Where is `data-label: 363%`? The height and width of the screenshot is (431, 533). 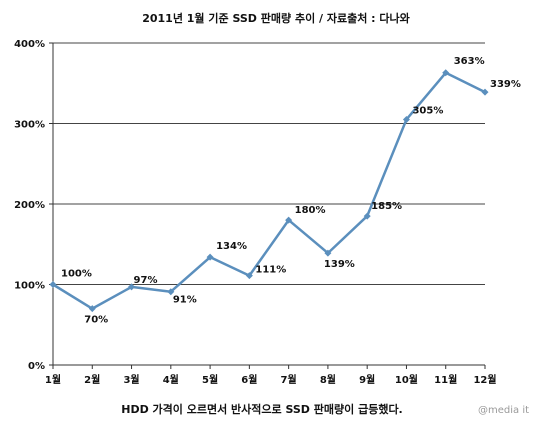 data-label: 363% is located at coordinates (469, 61).